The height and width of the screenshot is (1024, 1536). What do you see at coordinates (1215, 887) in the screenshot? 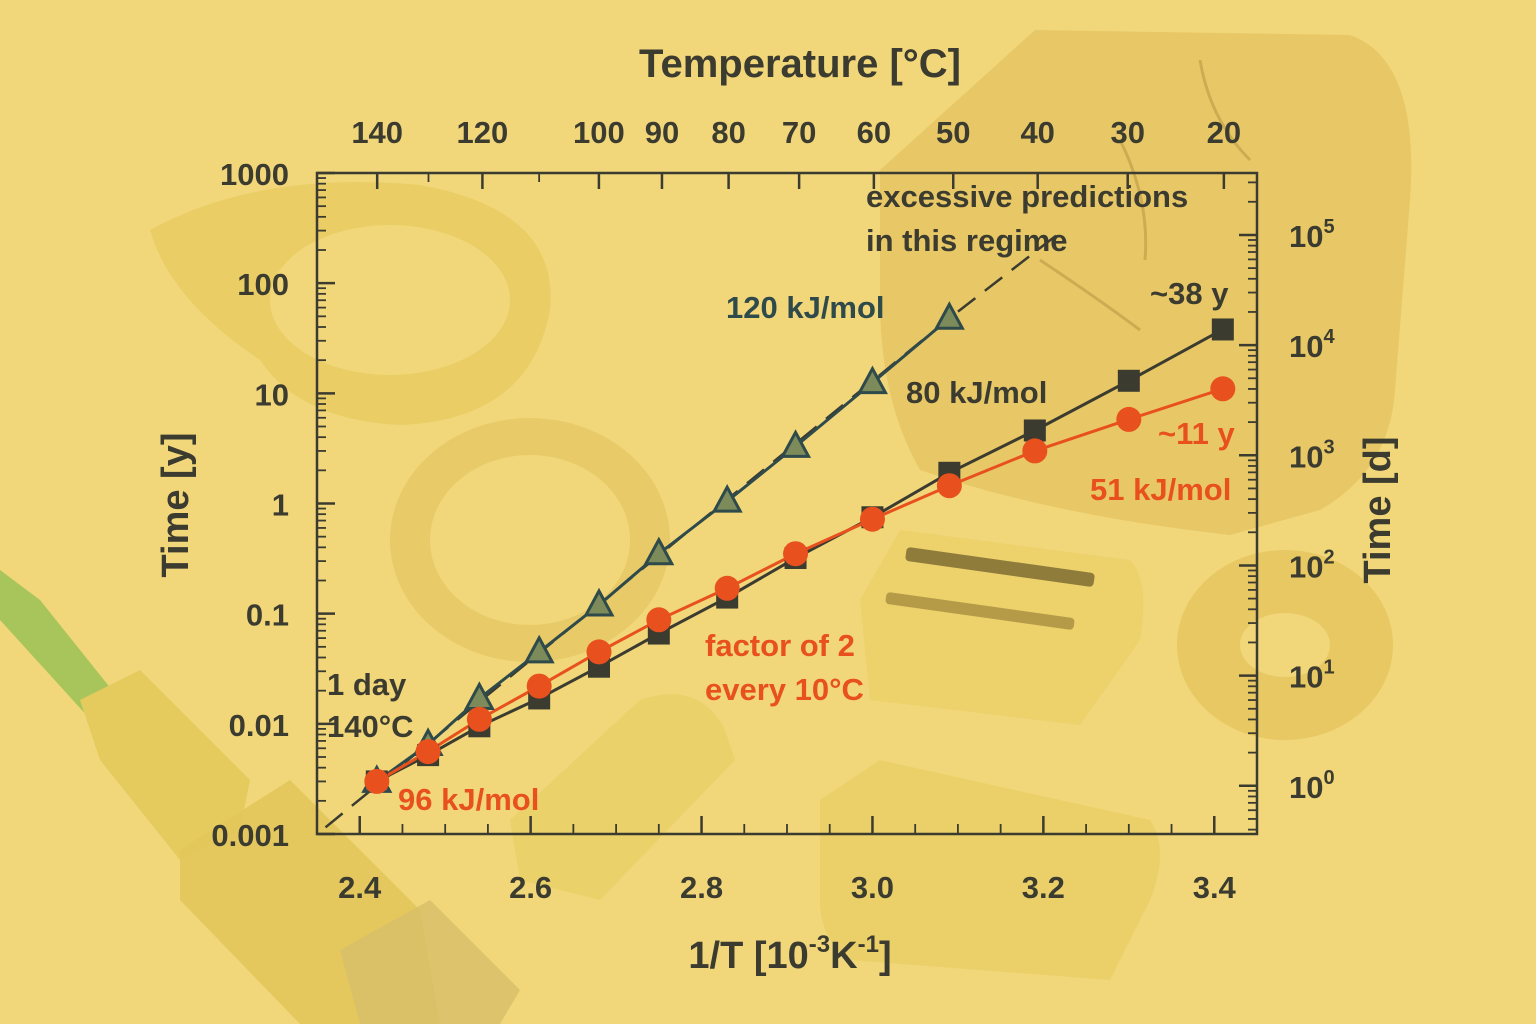
I see `bottom-tick-label: 3.4` at bounding box center [1215, 887].